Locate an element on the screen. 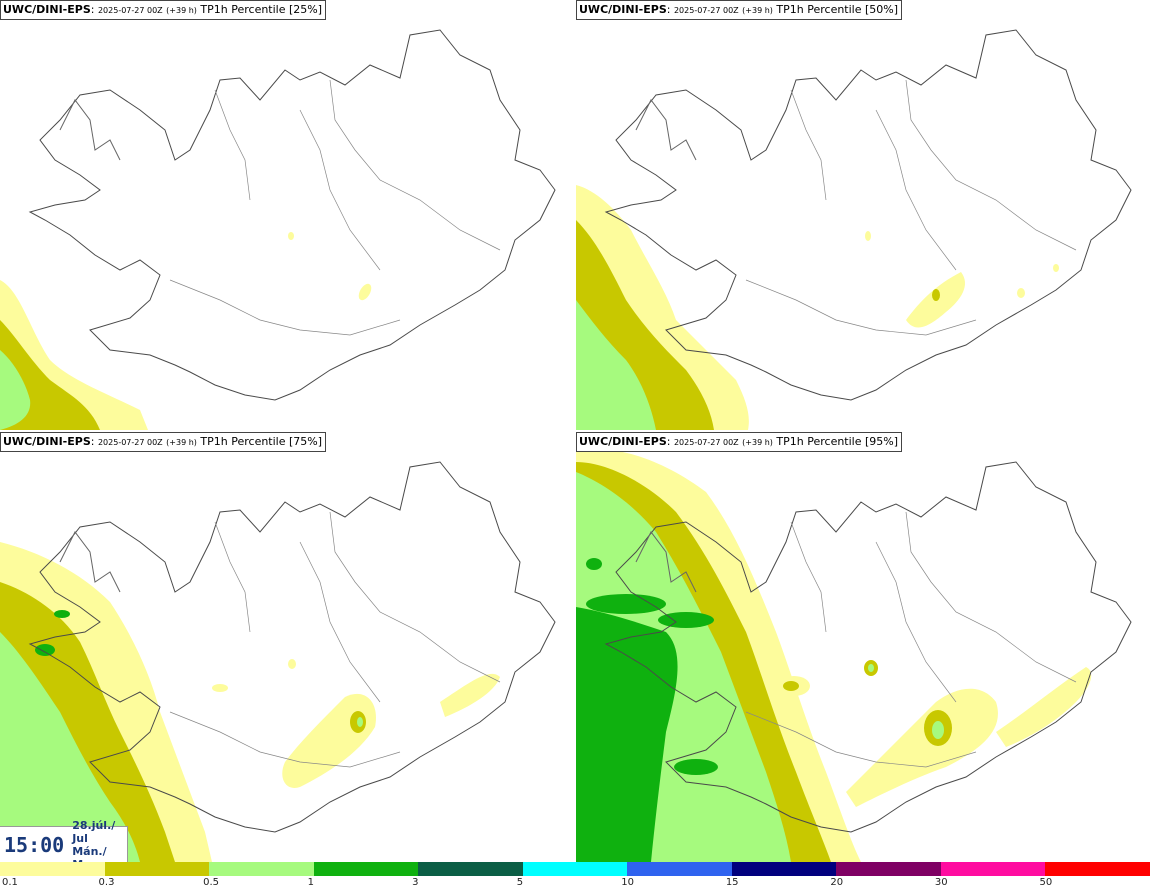 The width and height of the screenshot is (1150, 891). colorbar-ticks: 0.1 0.3 0.5 1 3 5 10 15 20 30 50 is located at coordinates (575, 883).